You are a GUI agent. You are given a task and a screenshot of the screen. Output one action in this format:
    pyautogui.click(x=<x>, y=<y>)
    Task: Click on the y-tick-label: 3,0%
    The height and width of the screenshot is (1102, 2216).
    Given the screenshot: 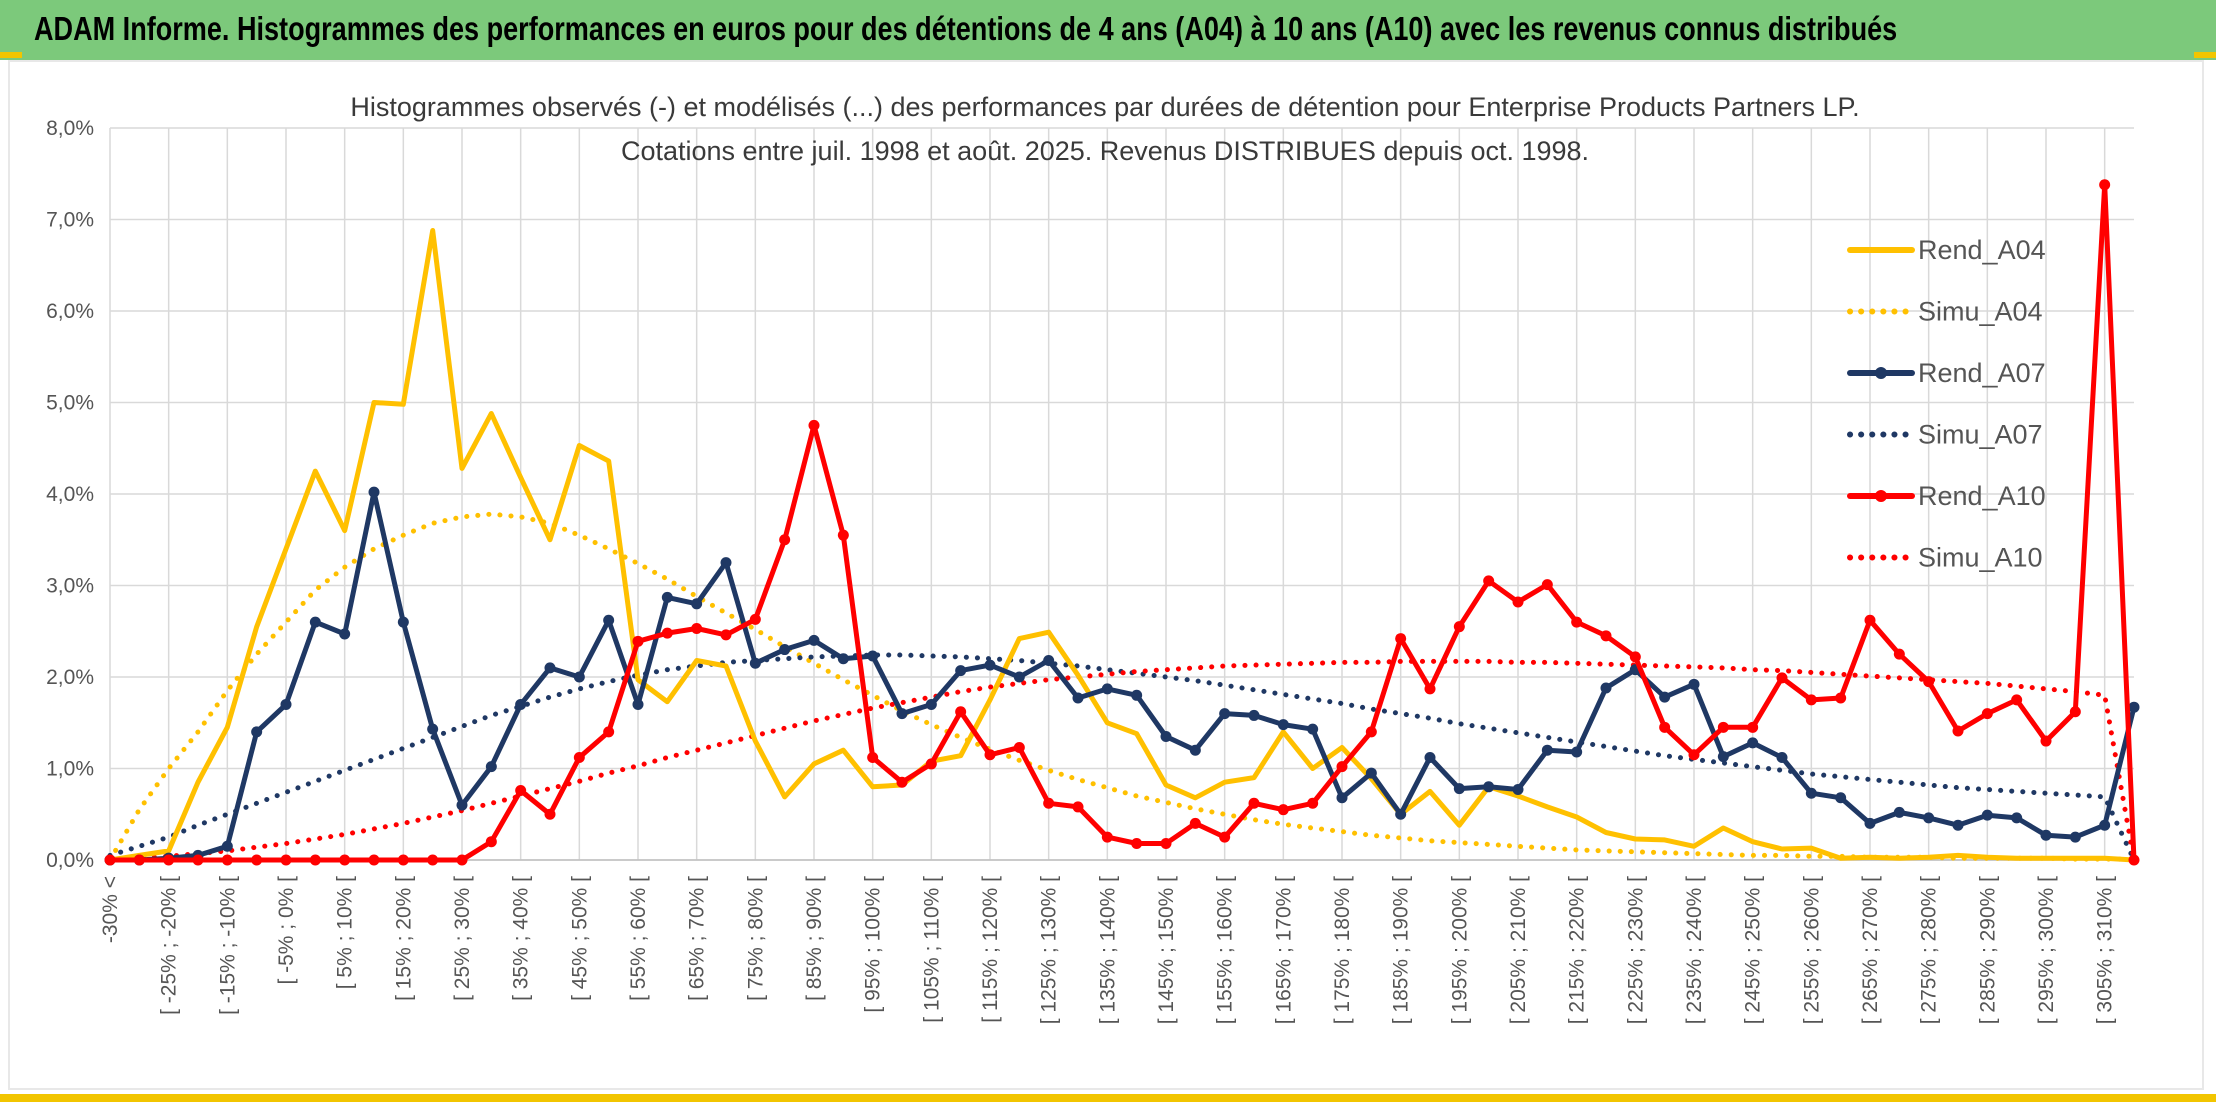 What is the action you would take?
    pyautogui.click(x=70, y=586)
    